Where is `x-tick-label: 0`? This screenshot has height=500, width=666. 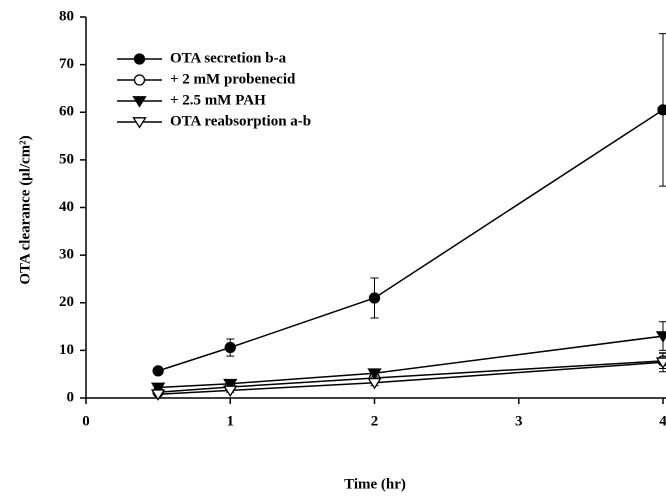 x-tick-label: 0 is located at coordinates (86, 421).